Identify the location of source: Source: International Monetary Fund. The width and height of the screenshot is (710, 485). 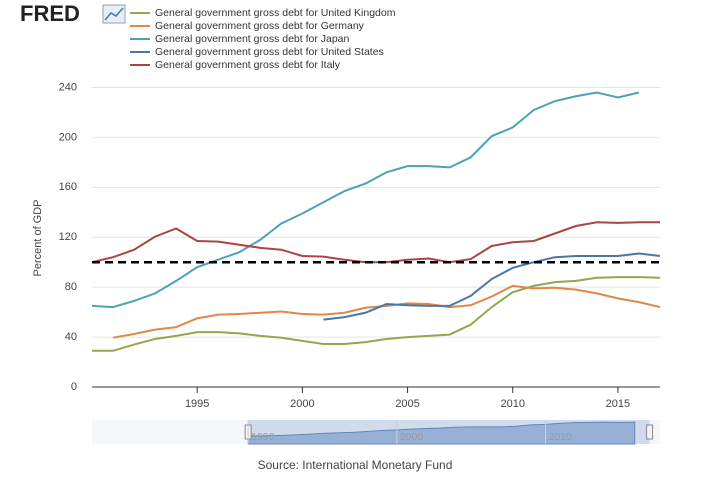
(355, 465).